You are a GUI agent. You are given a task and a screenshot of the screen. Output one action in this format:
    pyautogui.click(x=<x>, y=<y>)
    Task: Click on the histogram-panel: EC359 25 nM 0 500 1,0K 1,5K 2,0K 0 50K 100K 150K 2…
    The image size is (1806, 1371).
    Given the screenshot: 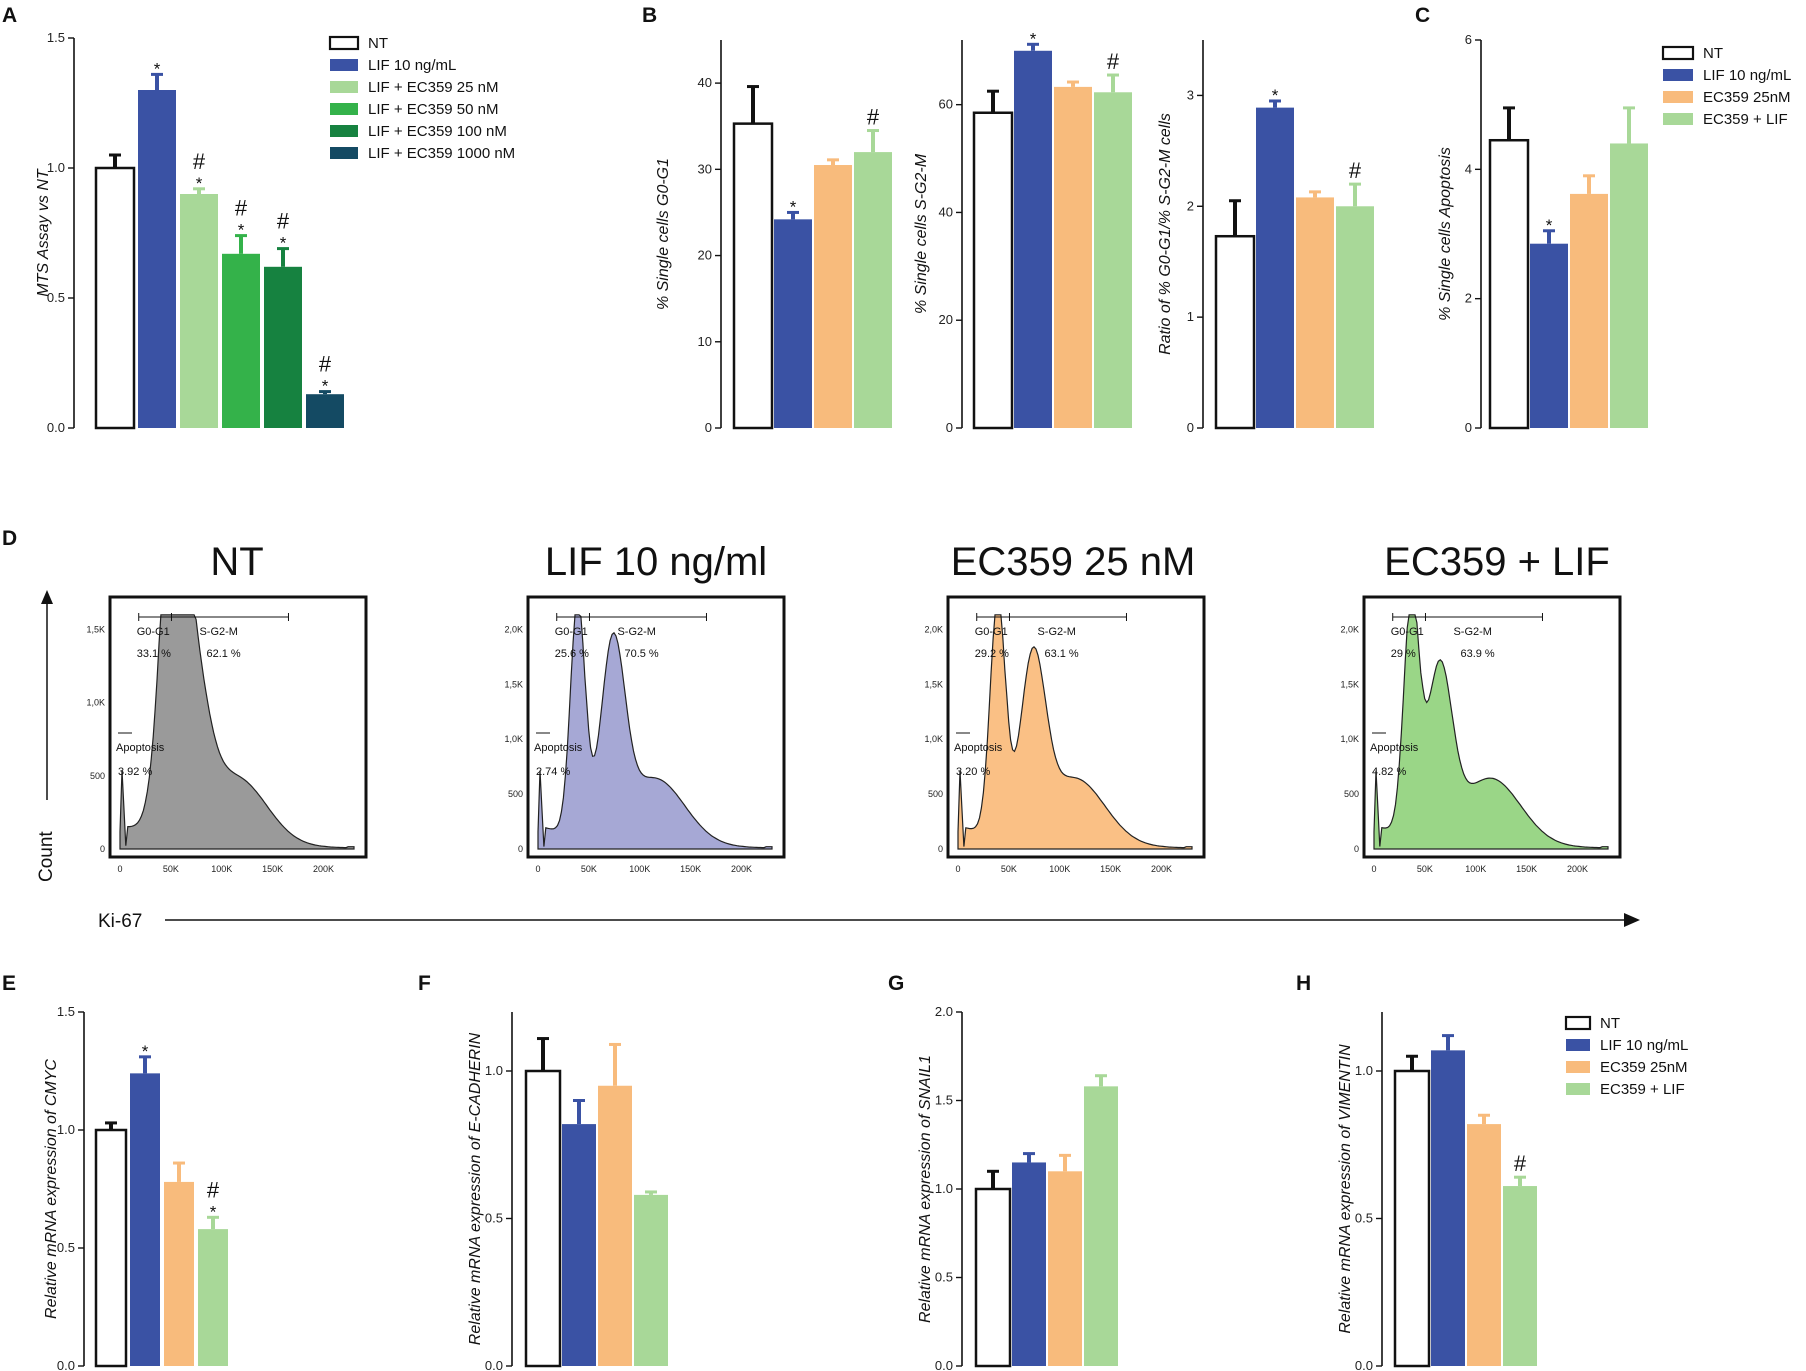 What is the action you would take?
    pyautogui.click(x=1065, y=707)
    